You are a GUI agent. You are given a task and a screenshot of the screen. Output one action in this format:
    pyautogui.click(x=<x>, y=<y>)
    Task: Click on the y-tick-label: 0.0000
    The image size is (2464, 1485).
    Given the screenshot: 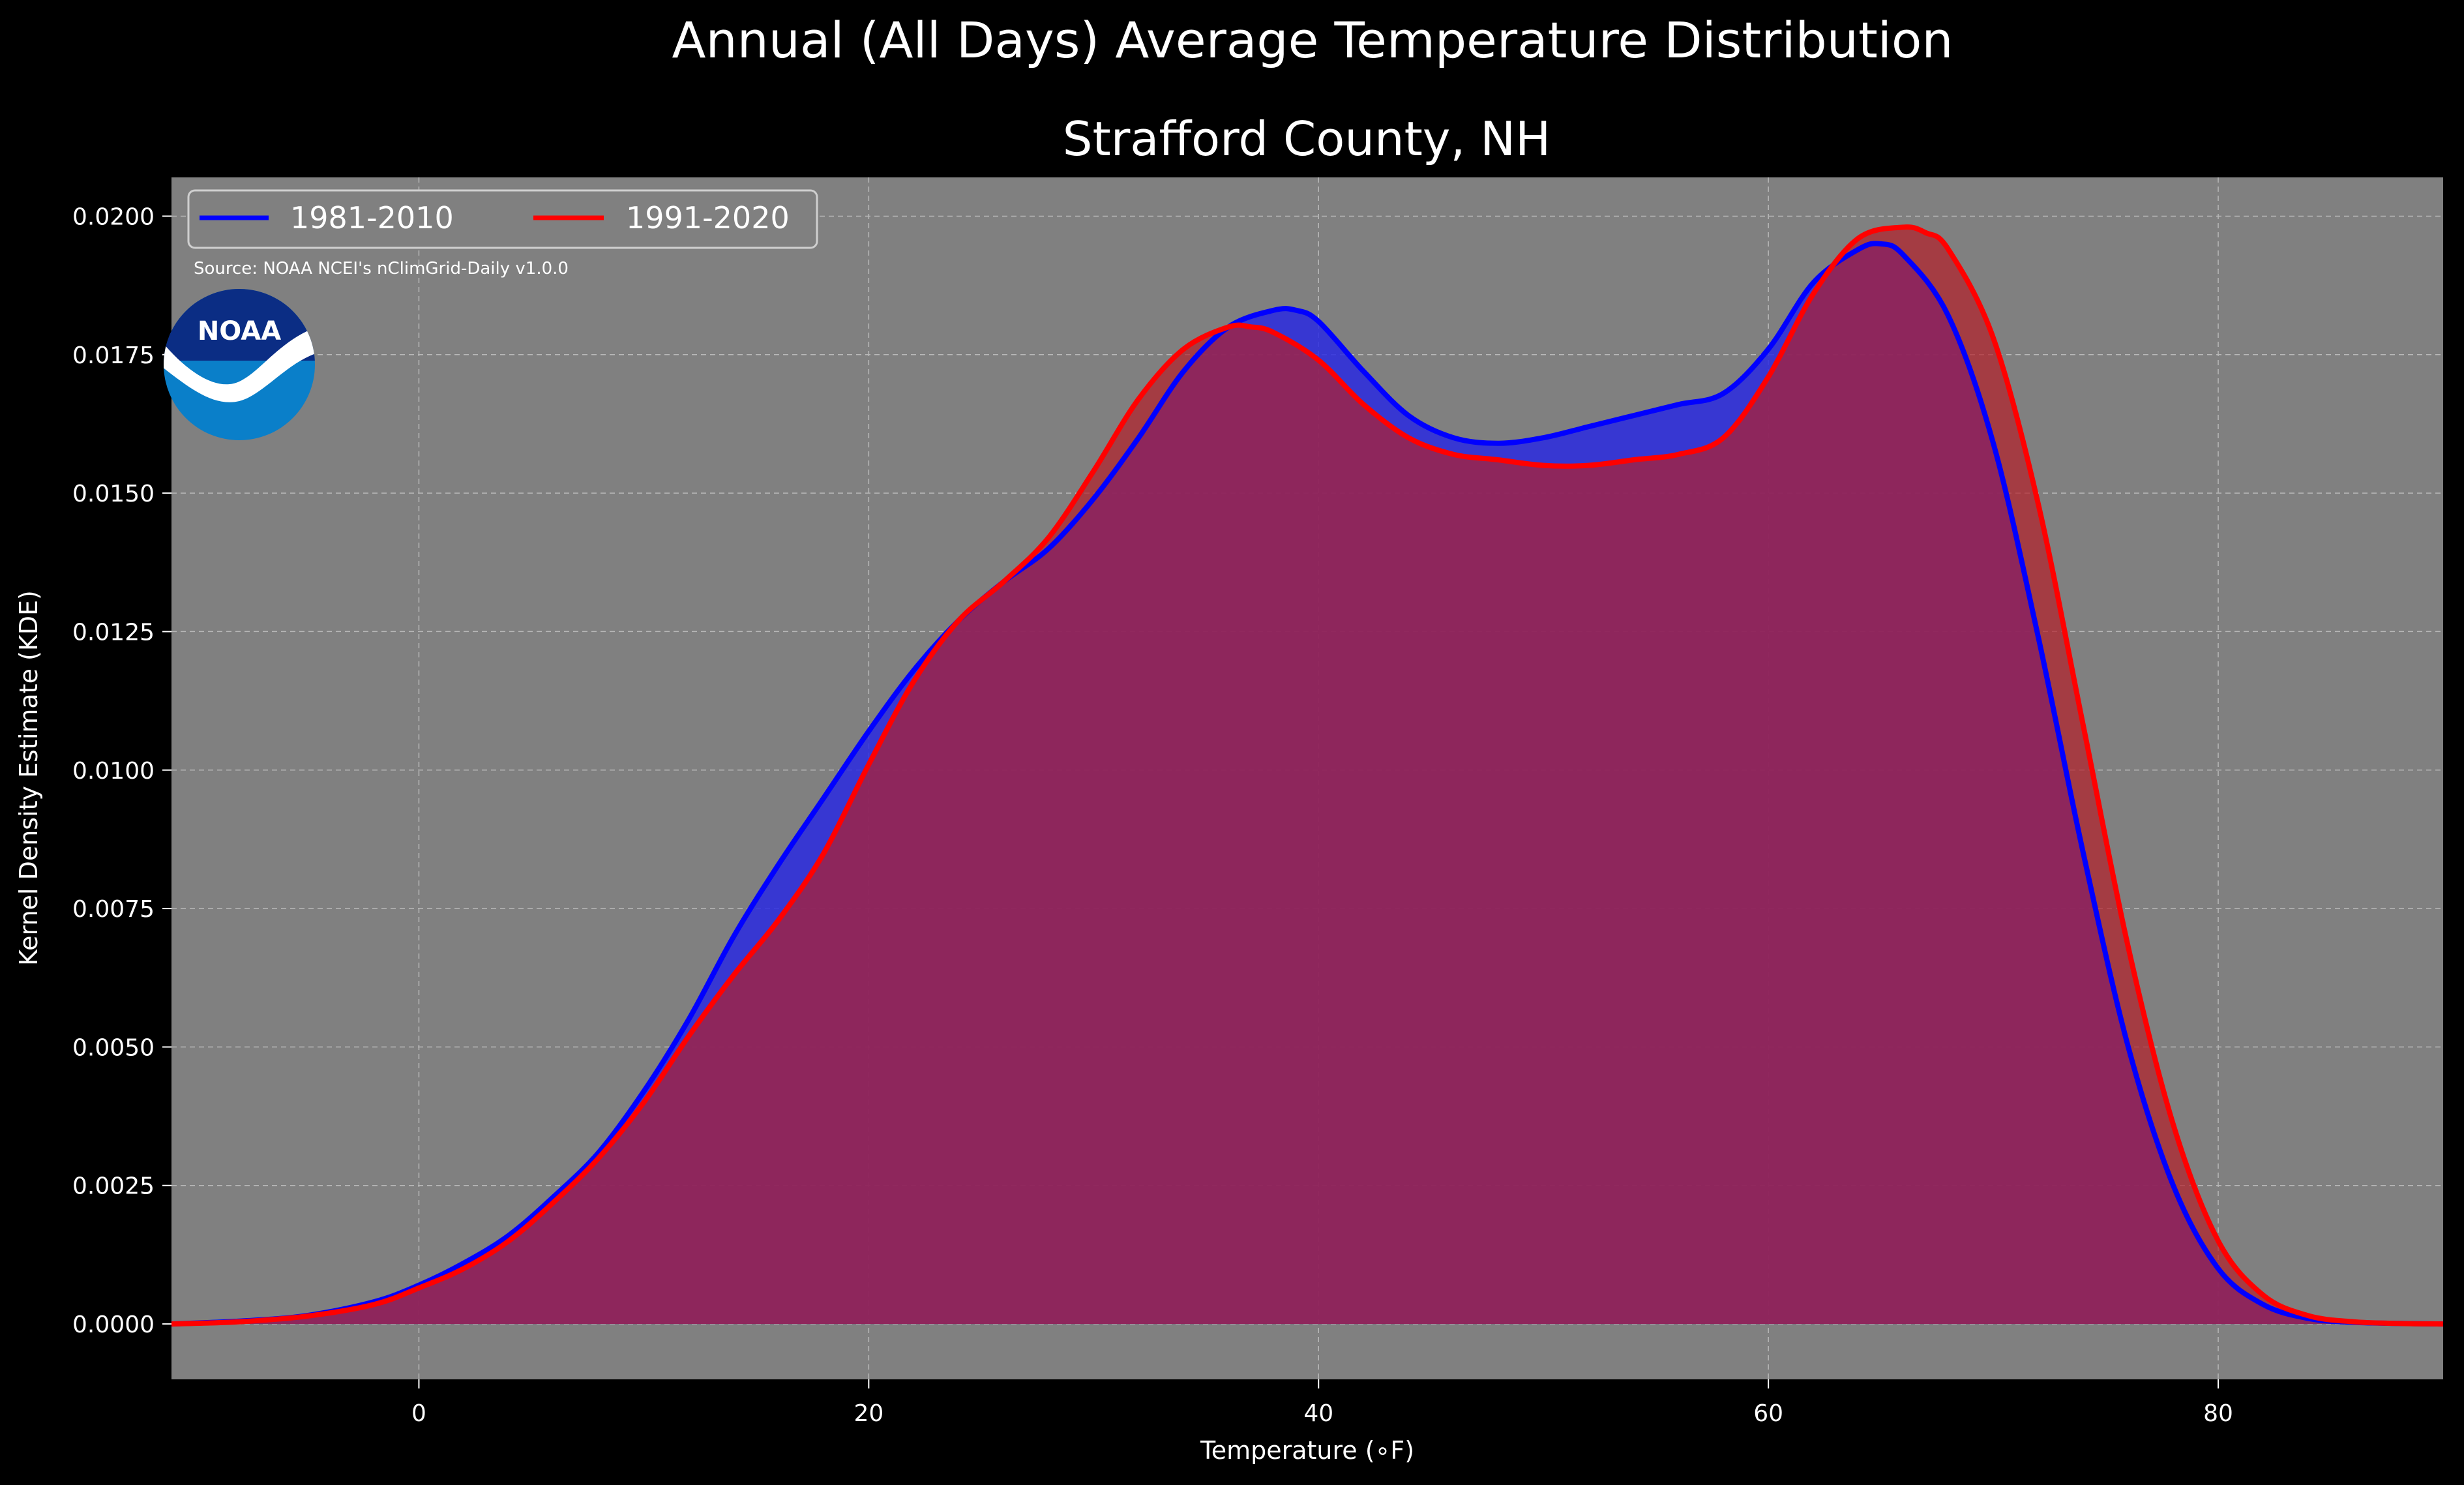 What is the action you would take?
    pyautogui.click(x=113, y=1325)
    